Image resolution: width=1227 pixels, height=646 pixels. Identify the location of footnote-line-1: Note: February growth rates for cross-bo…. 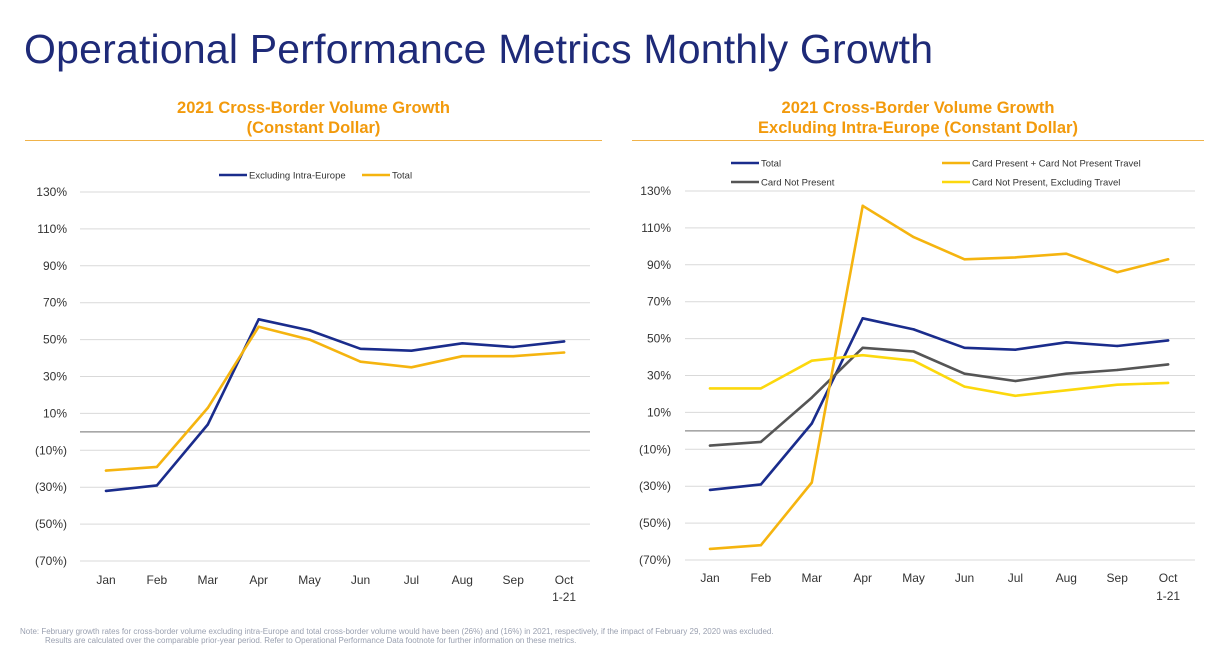
(397, 631).